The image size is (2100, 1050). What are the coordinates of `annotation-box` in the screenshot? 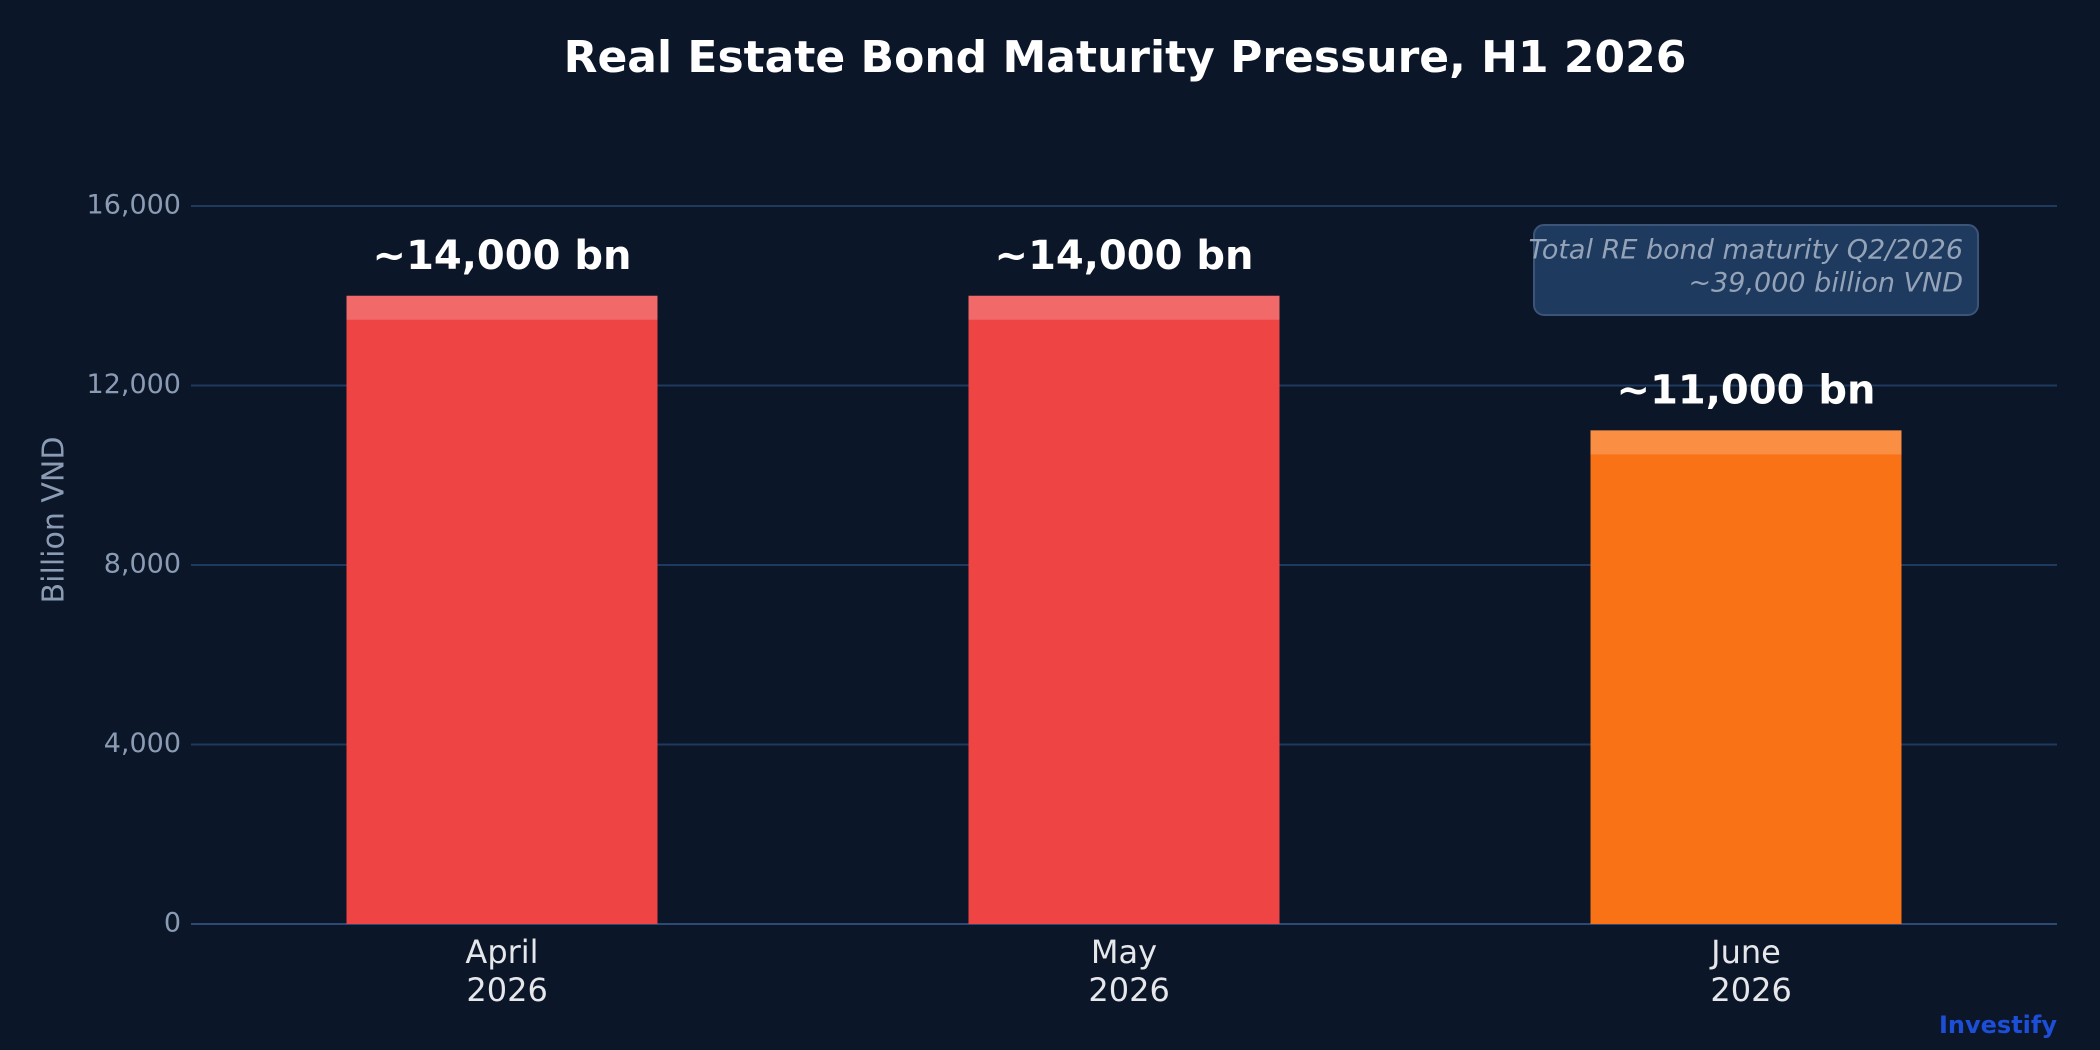 It's located at (1756, 270).